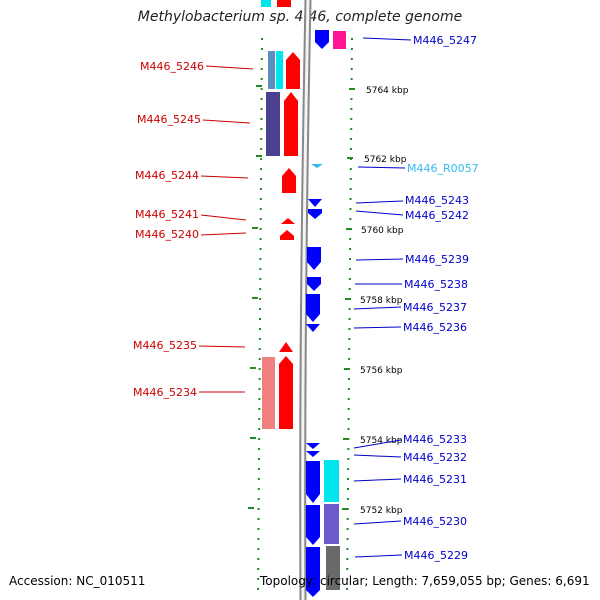 Image resolution: width=600 pixels, height=600 pixels. Describe the element at coordinates (288, 214) in the screenshot. I see `forward-genes` at that location.